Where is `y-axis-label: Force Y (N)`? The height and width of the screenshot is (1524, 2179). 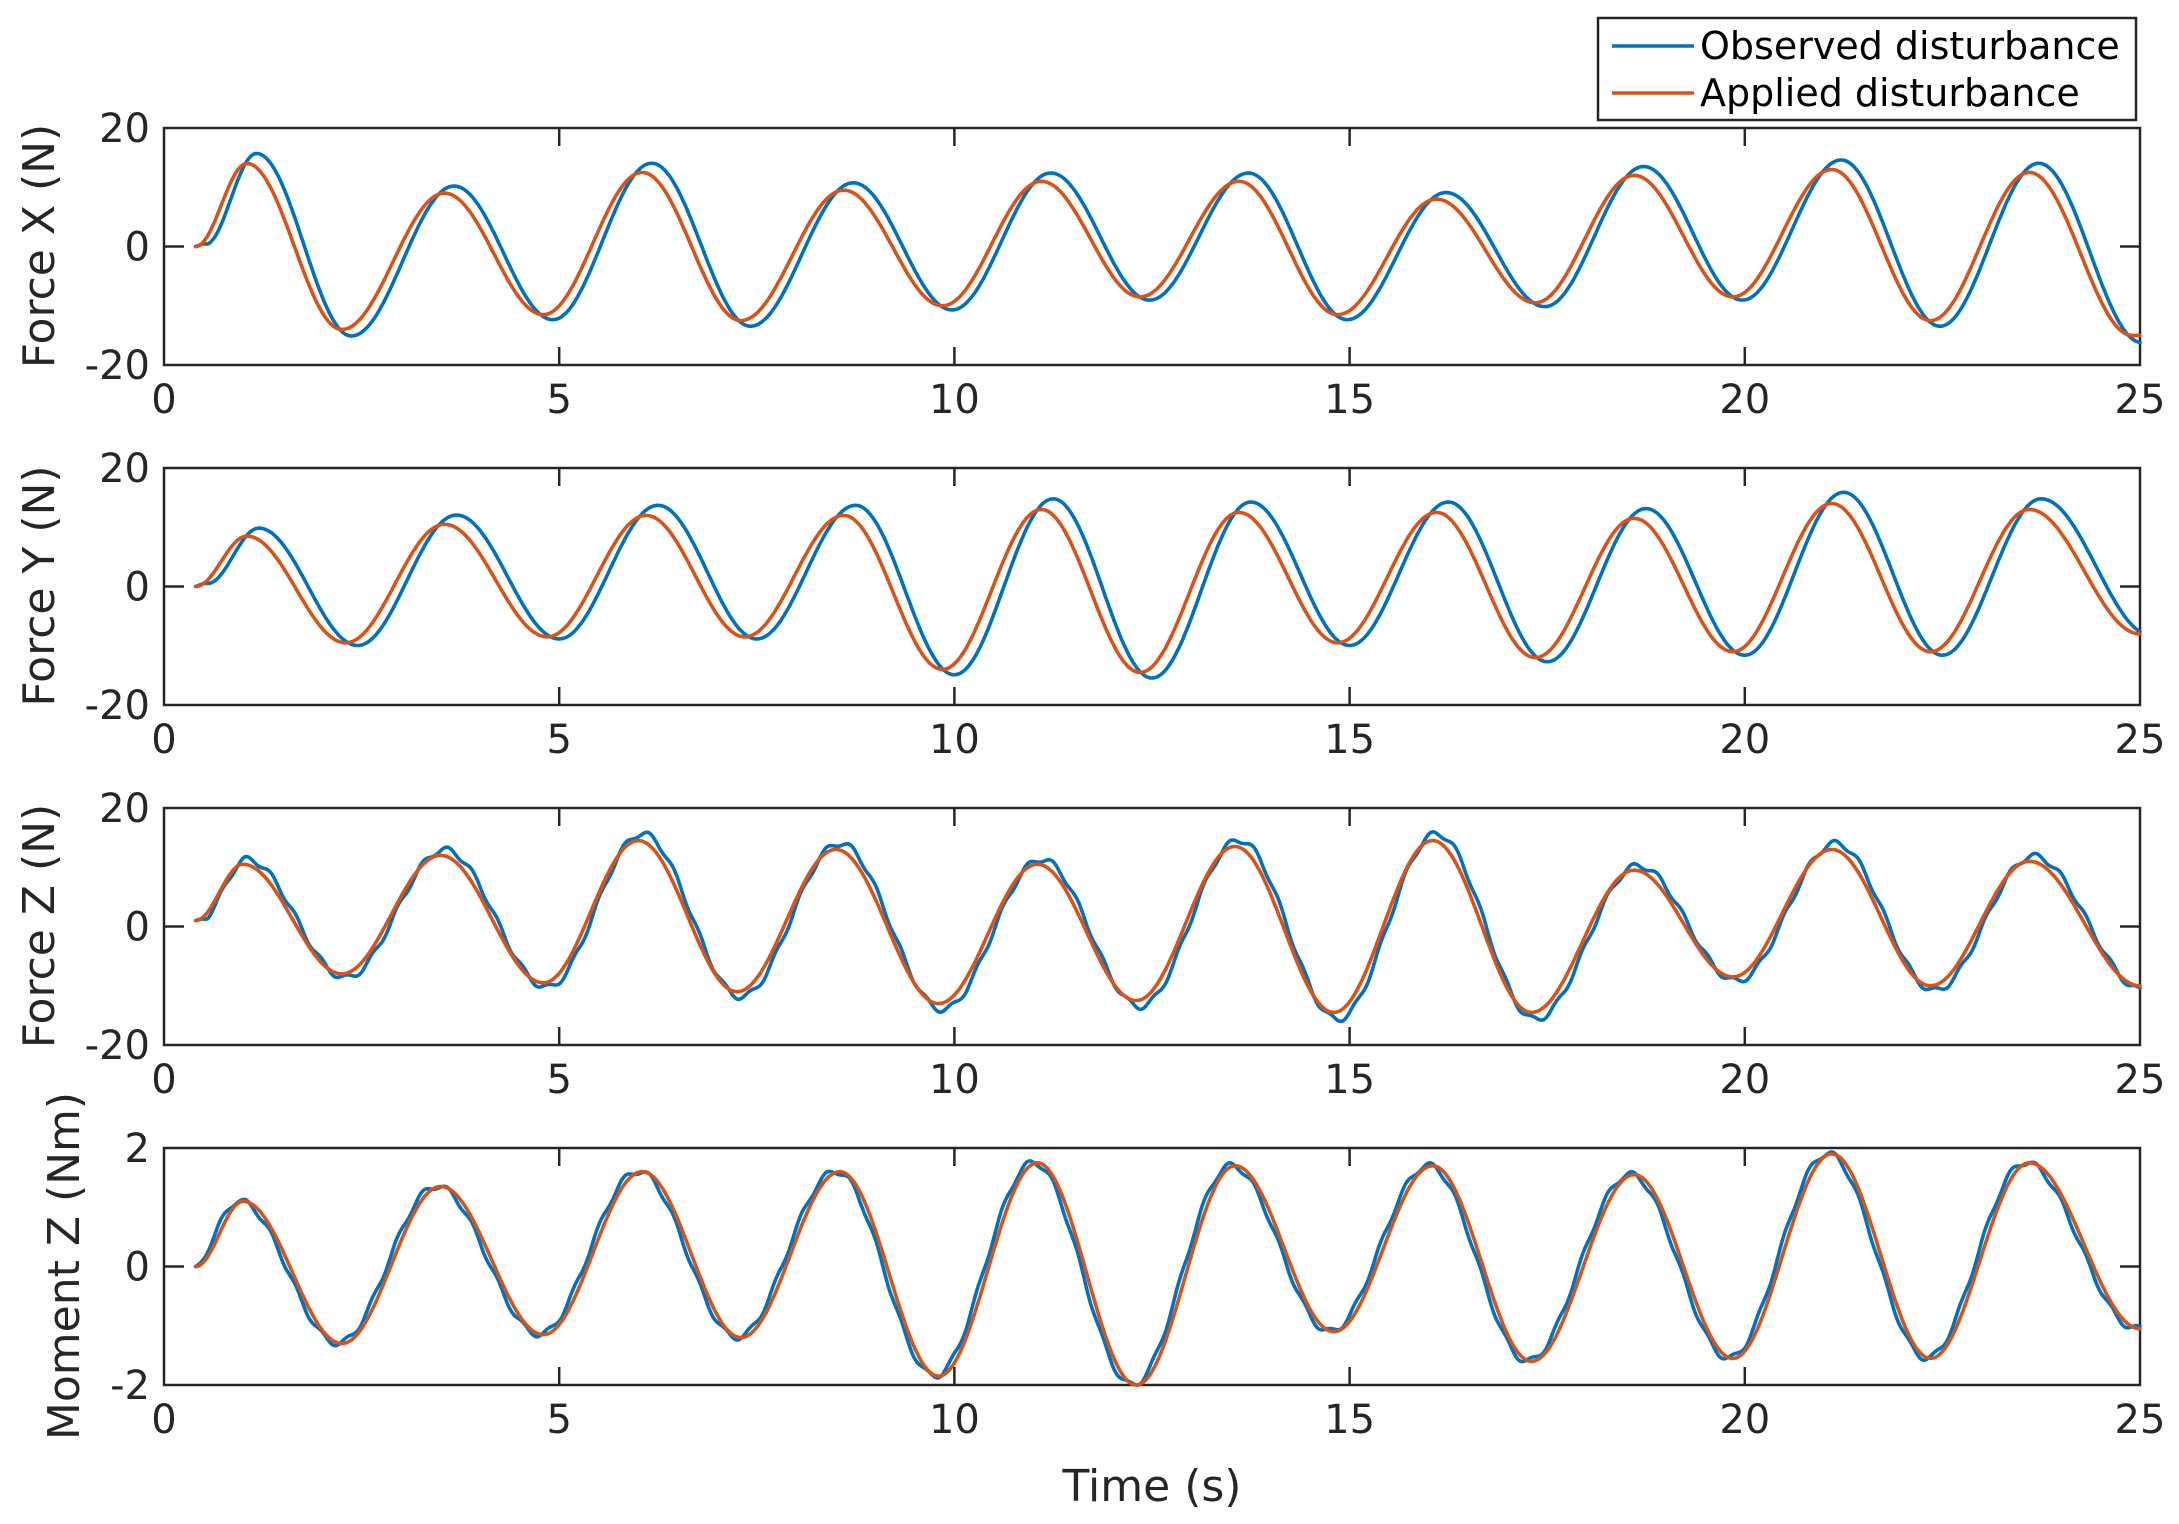
y-axis-label: Force Y (N) is located at coordinates (39, 585).